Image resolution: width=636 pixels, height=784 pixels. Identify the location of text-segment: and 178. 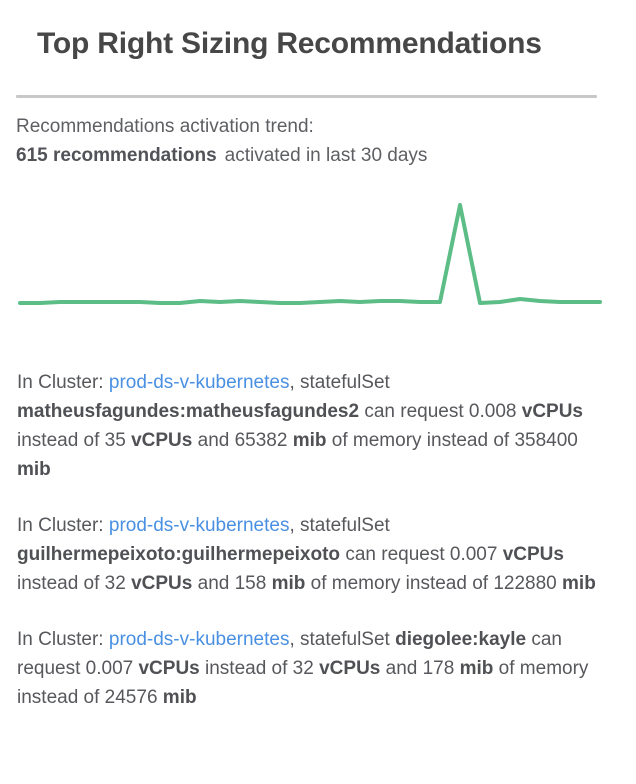
(420, 668).